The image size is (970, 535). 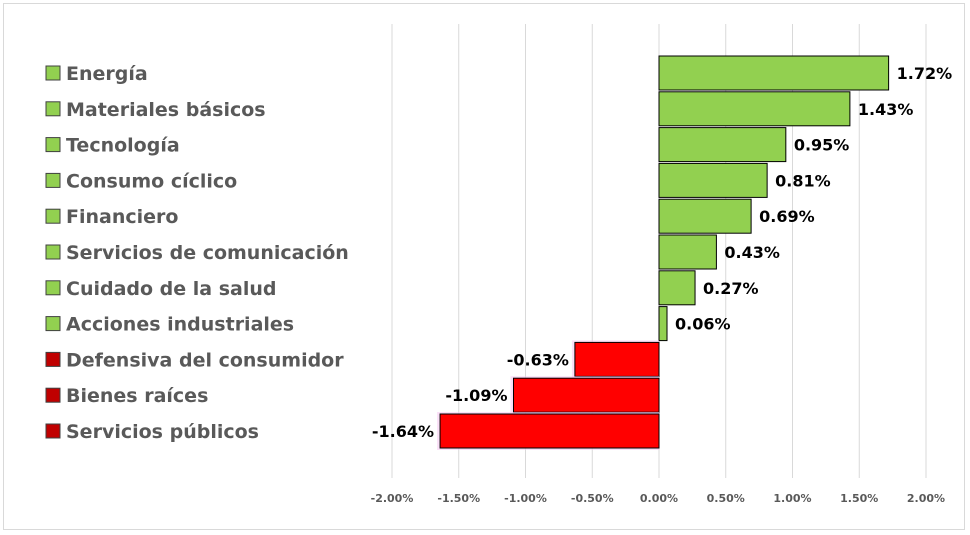 What do you see at coordinates (926, 498) in the screenshot?
I see `x-tick-label: 2.00%` at bounding box center [926, 498].